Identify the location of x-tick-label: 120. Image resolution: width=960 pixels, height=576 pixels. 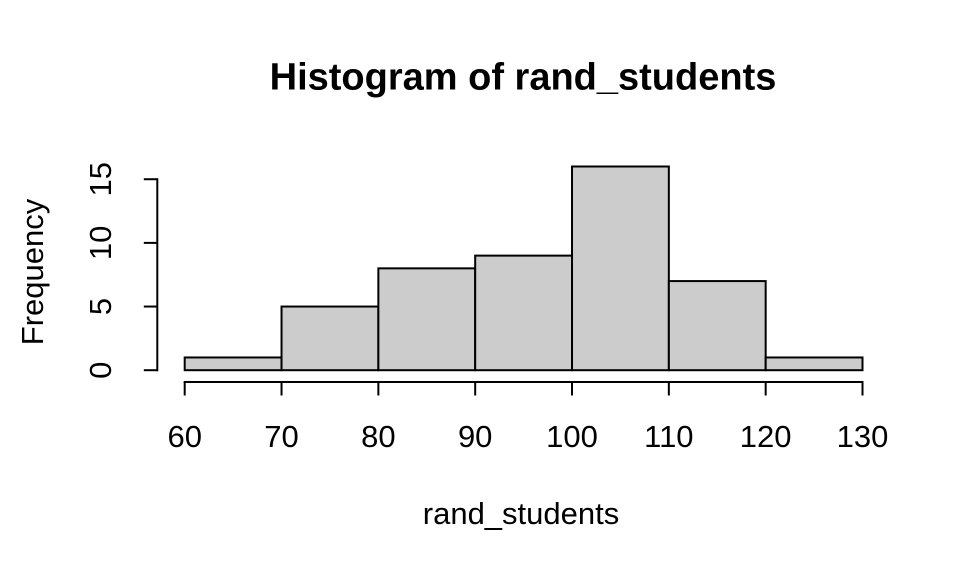
(766, 436).